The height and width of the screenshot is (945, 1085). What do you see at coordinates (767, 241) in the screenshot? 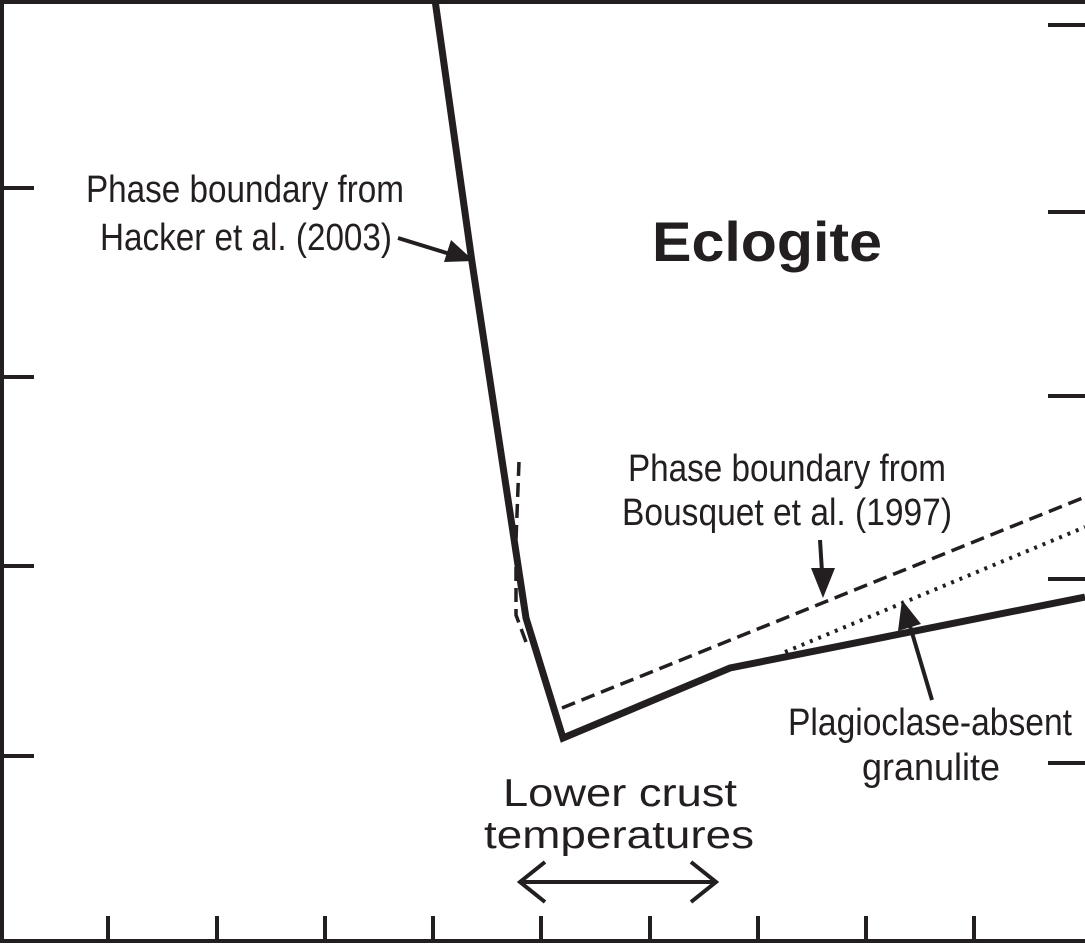
I see `eclogite-label: Eclogite` at bounding box center [767, 241].